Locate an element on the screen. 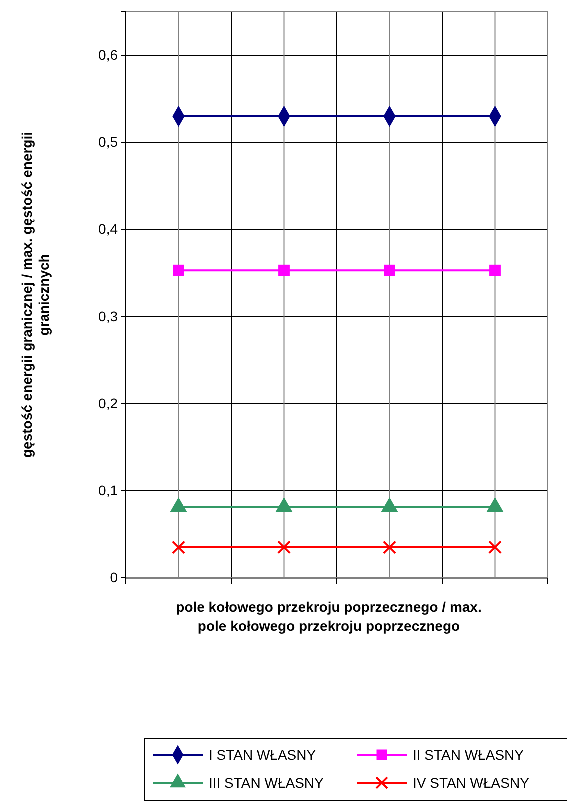 This screenshot has width=567, height=806. legend-label: IV STAN WŁASNY is located at coordinates (471, 783).